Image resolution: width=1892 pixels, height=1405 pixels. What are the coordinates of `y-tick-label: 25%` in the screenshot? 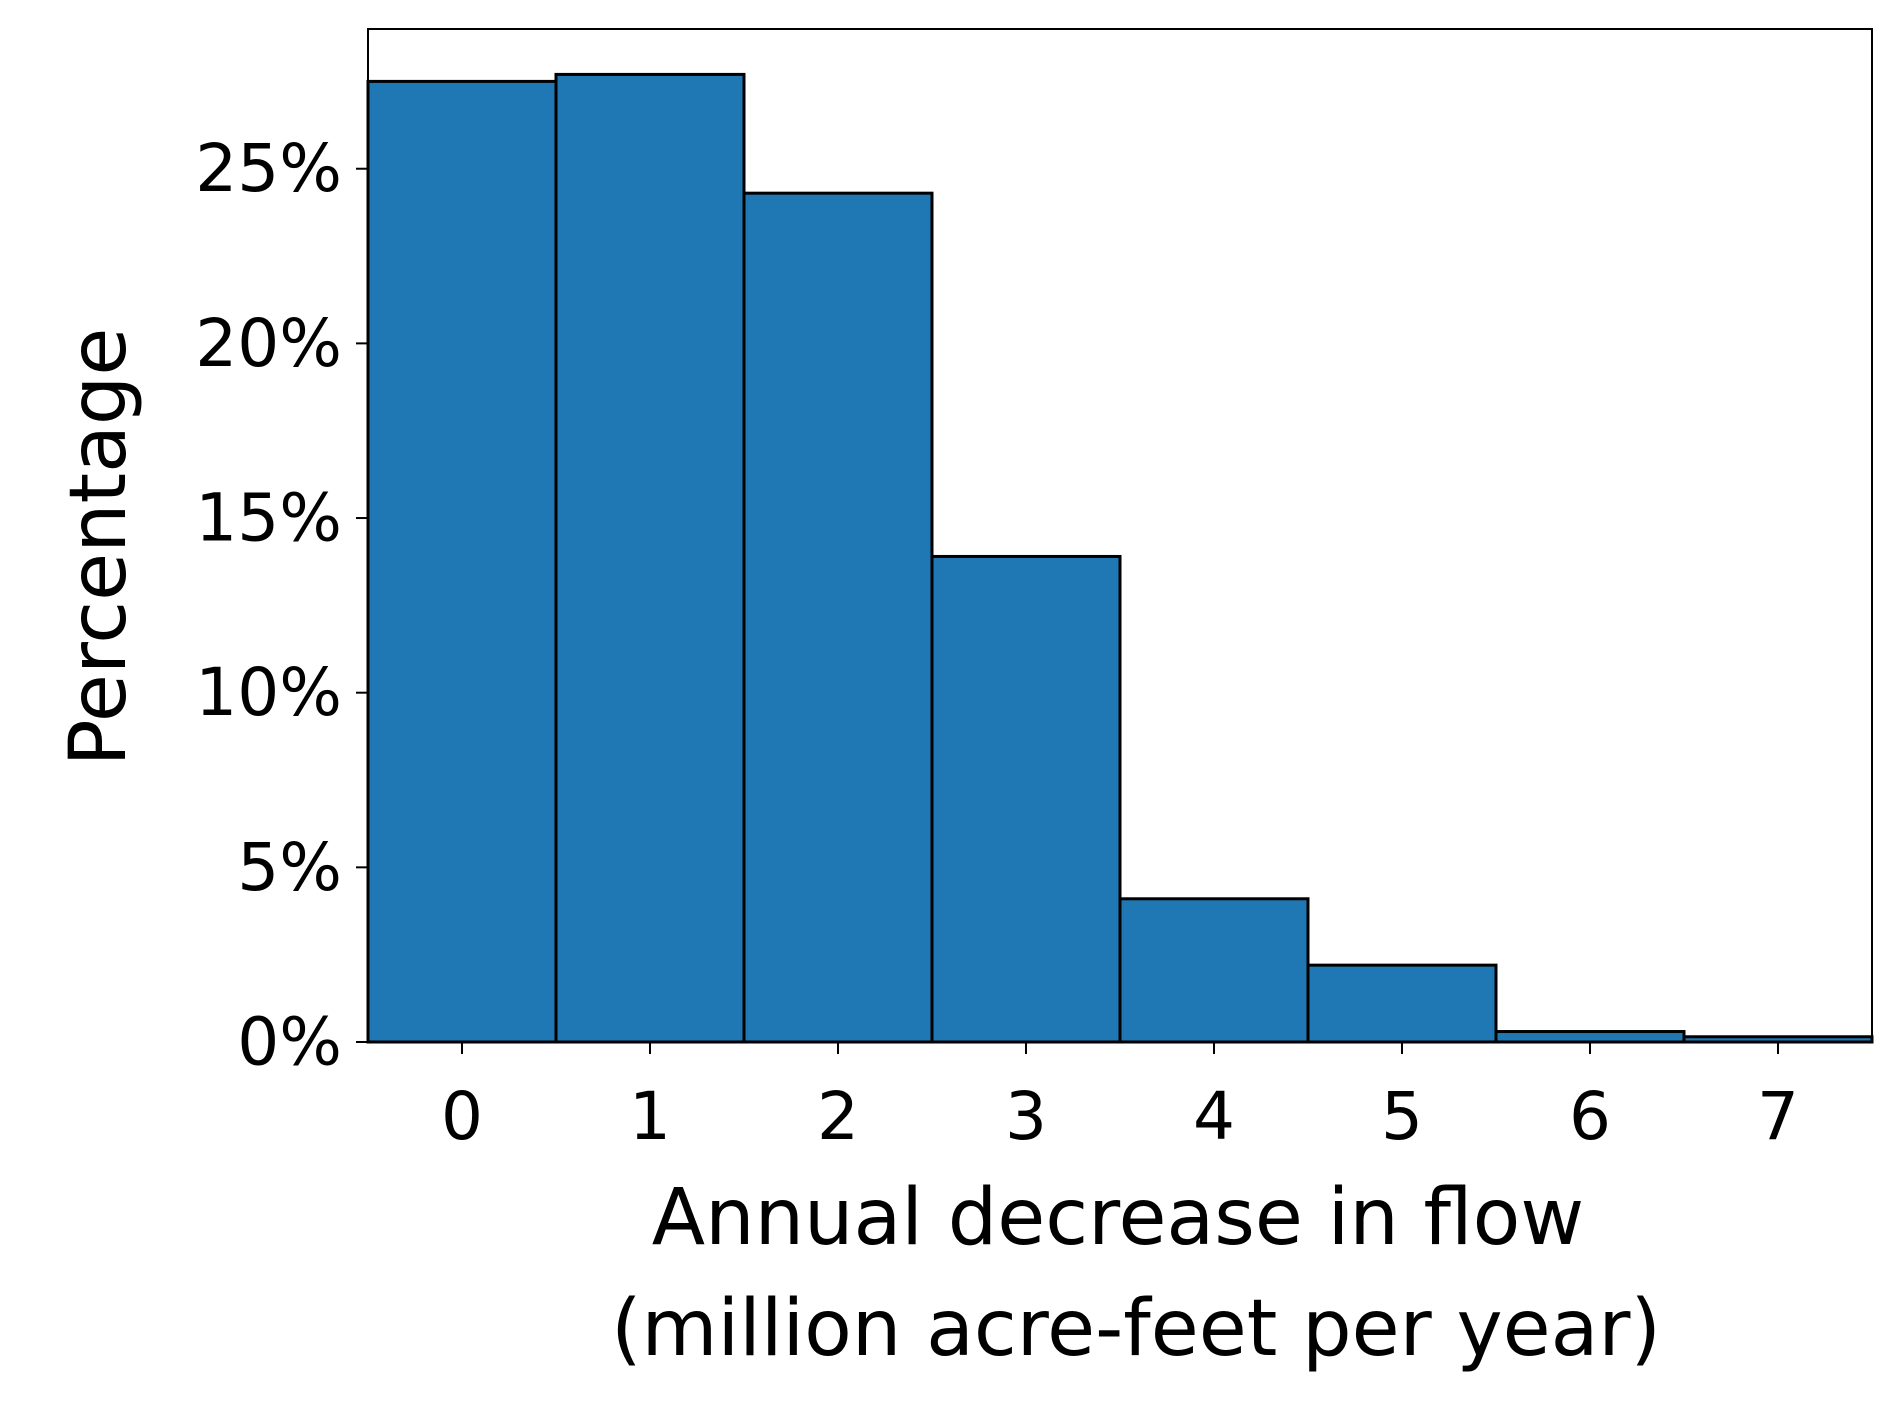 It's located at (268, 168).